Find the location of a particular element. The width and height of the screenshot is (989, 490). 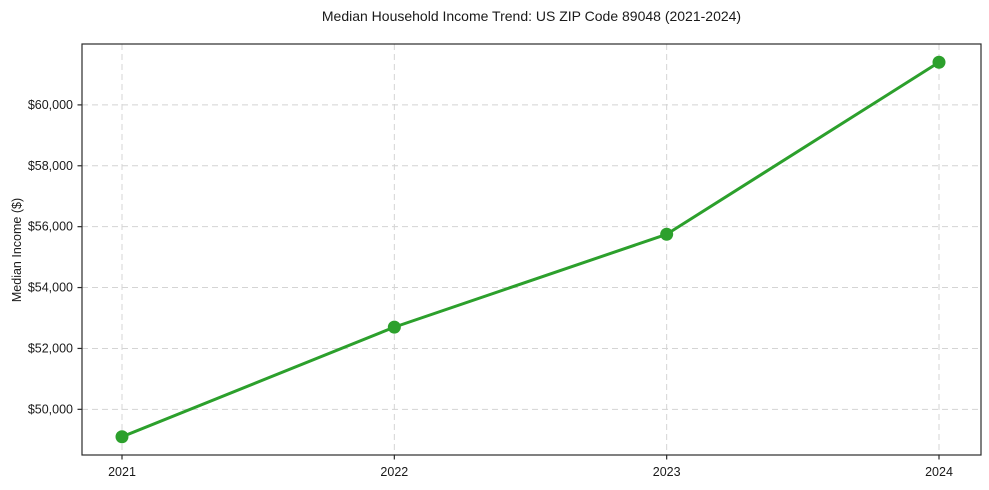

y-tick-label: $58,000 is located at coordinates (50, 166).